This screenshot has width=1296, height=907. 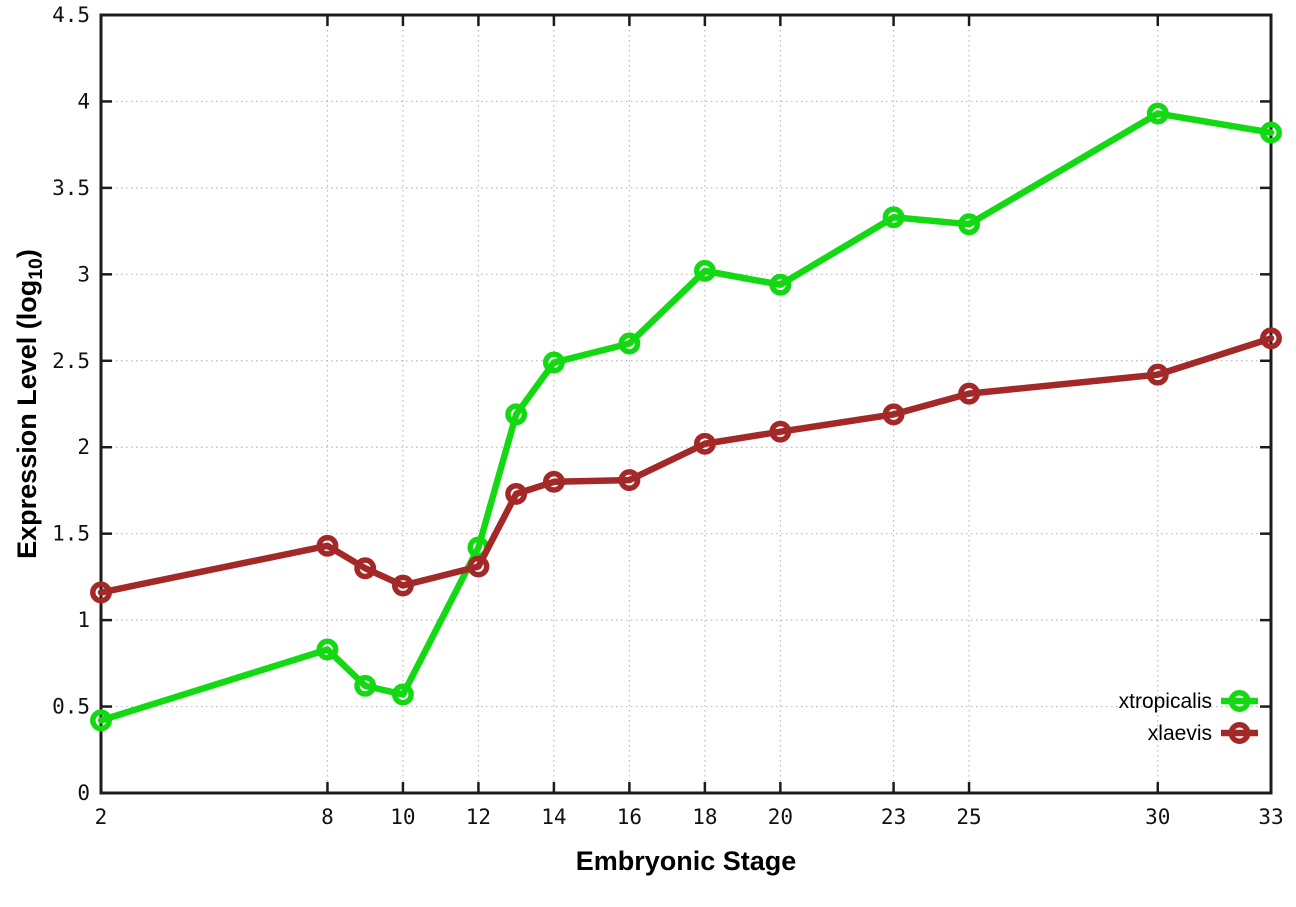 What do you see at coordinates (629, 817) in the screenshot?
I see `x-tick-label: 16` at bounding box center [629, 817].